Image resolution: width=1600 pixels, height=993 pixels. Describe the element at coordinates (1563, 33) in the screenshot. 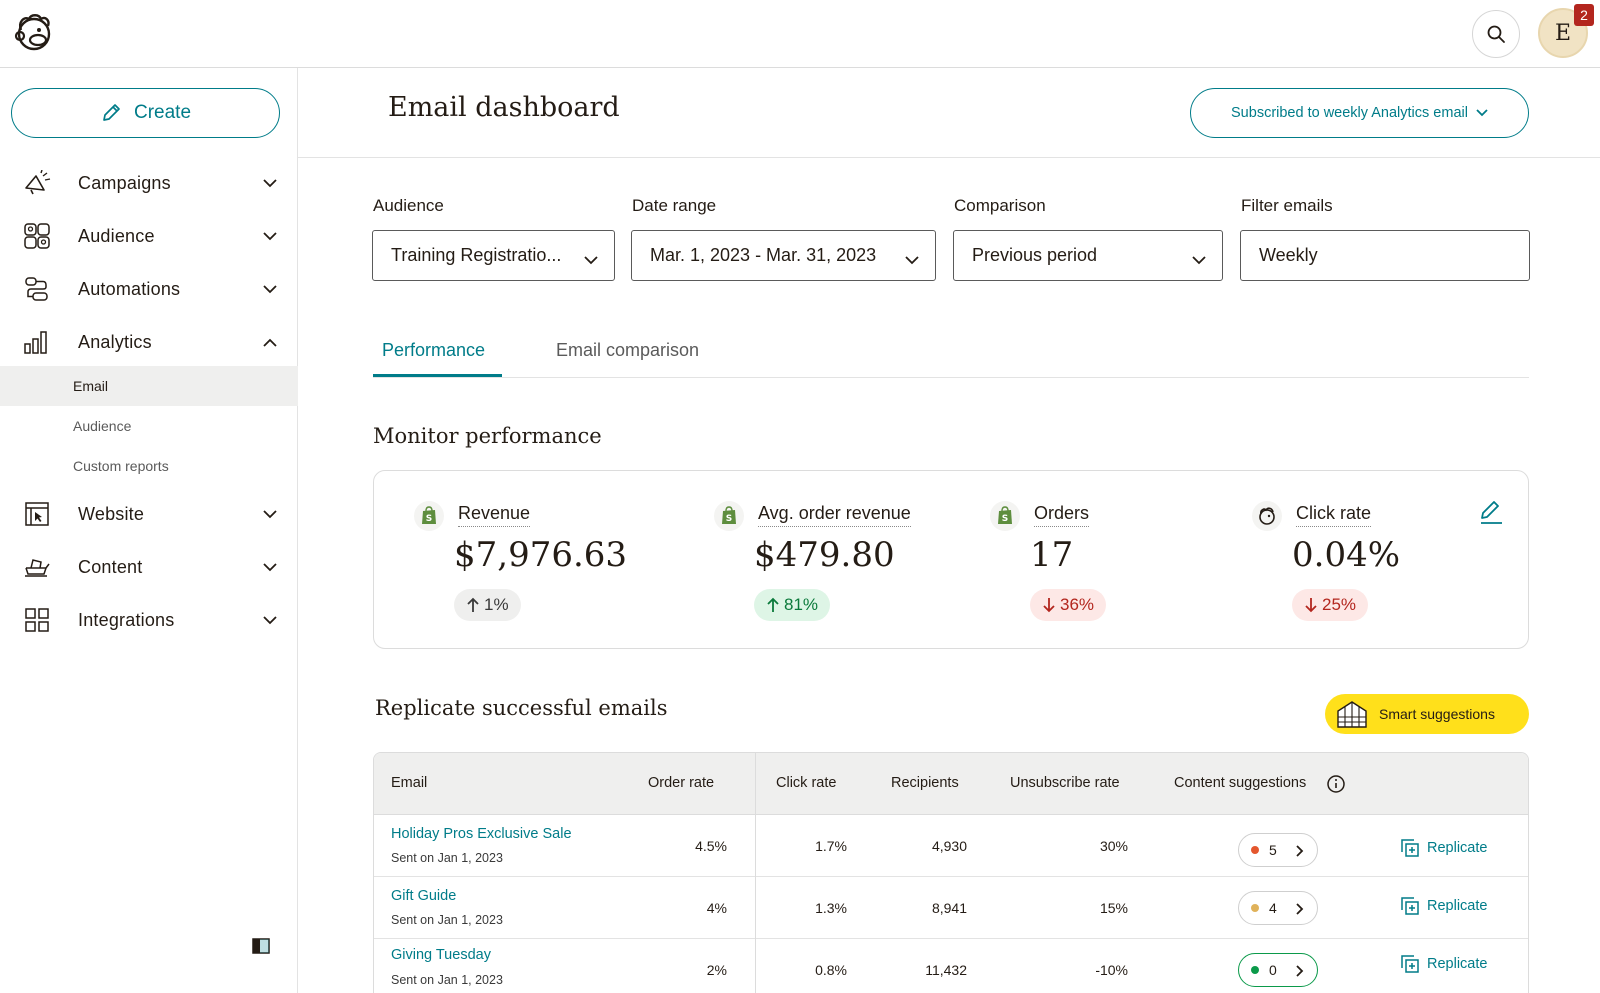

I see `avatar-initial: E` at that location.